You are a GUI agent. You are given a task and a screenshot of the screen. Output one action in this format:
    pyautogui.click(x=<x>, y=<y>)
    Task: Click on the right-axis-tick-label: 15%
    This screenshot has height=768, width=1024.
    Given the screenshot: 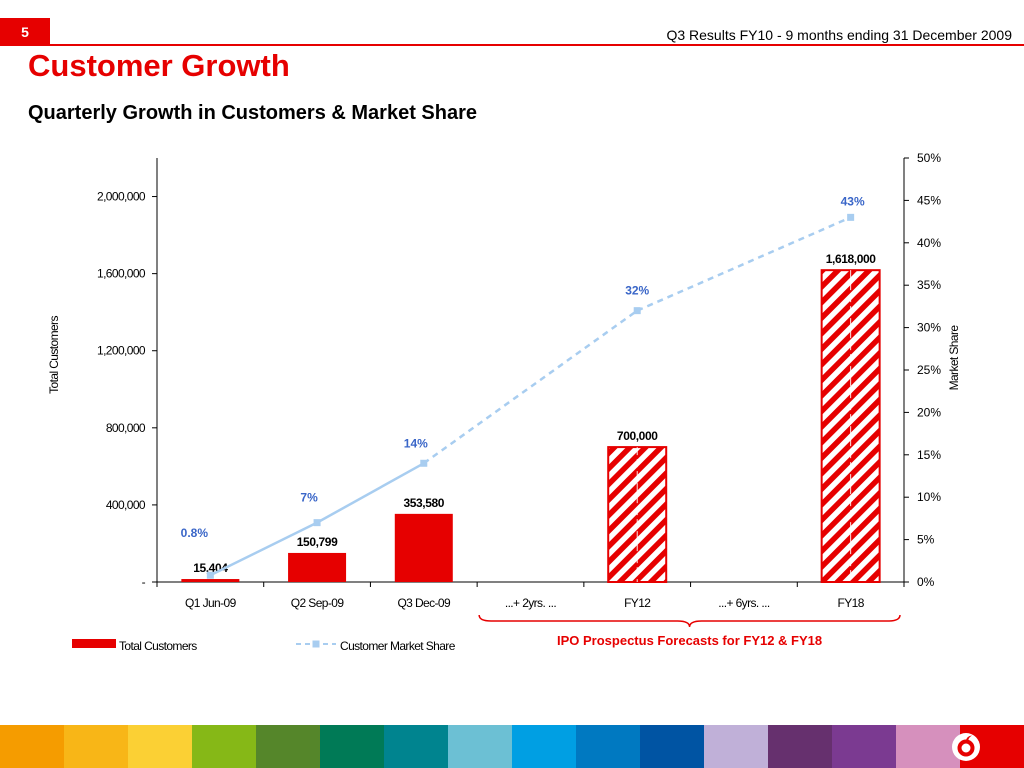 What is the action you would take?
    pyautogui.click(x=929, y=455)
    